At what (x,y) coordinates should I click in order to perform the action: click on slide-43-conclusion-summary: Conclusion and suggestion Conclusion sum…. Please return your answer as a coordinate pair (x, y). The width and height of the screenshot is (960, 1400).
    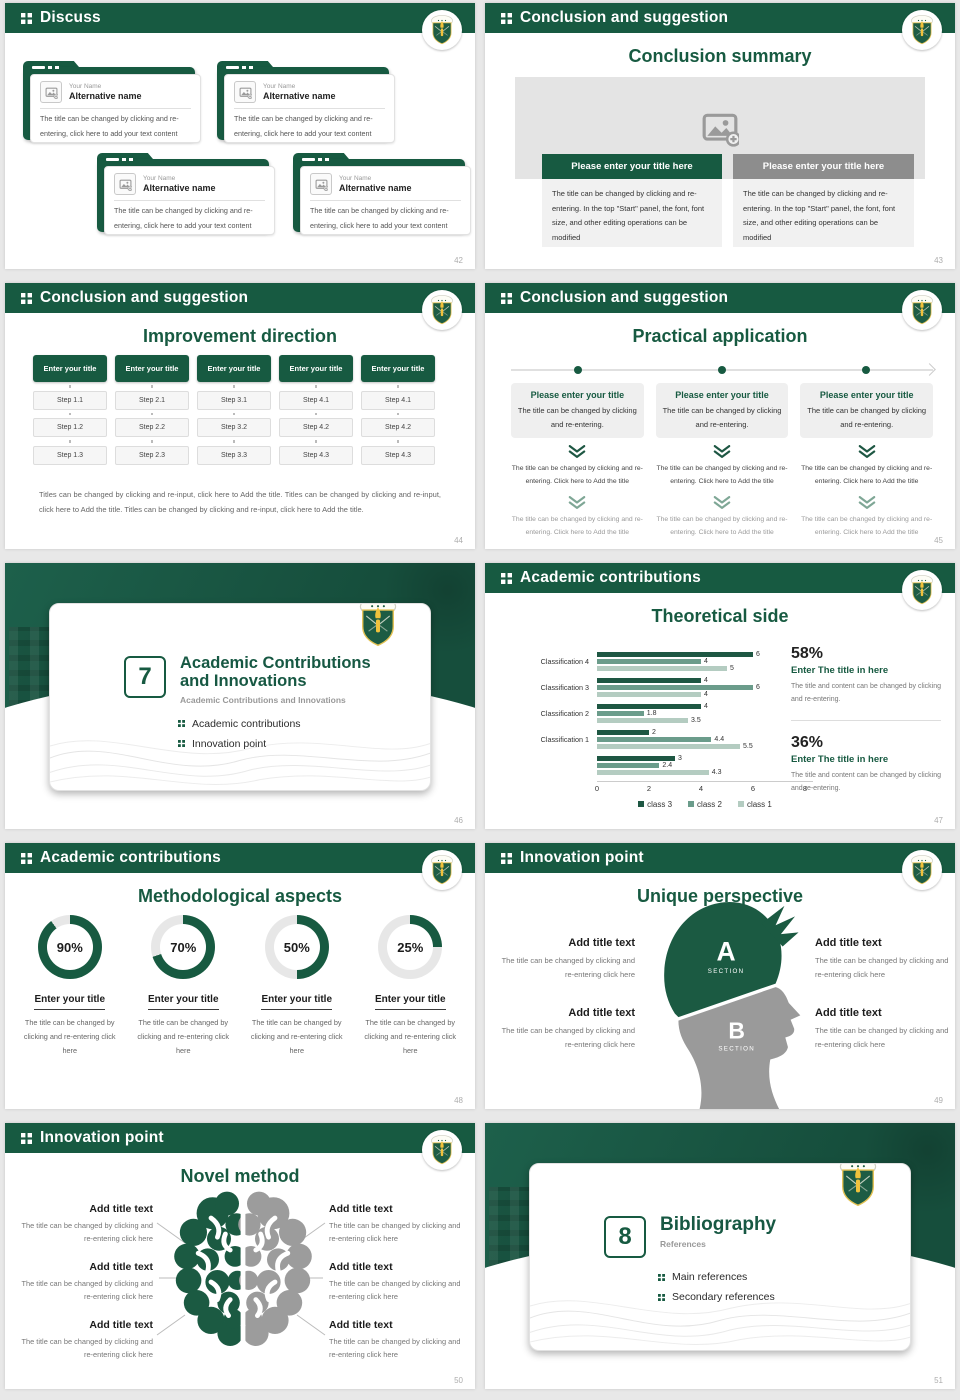
    Looking at the image, I should click on (720, 136).